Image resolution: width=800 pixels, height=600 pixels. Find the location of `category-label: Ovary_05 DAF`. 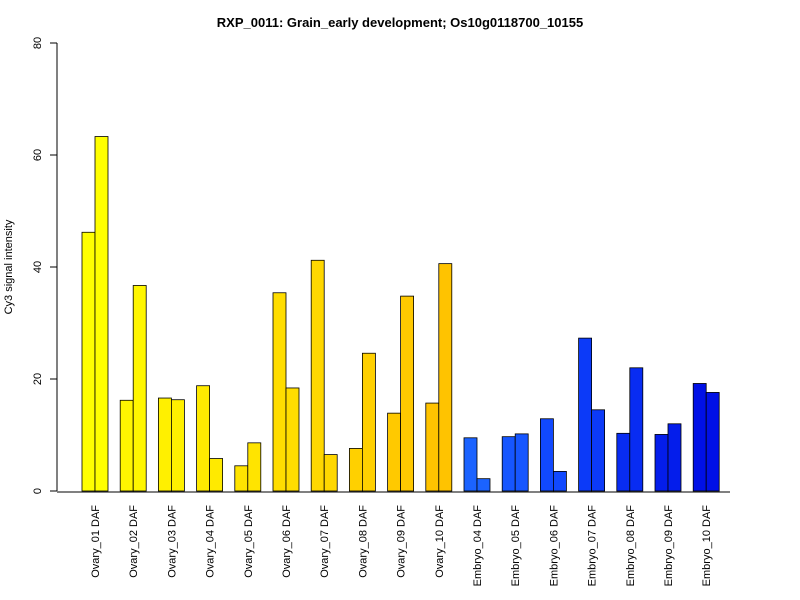

category-label: Ovary_05 DAF is located at coordinates (249, 541).